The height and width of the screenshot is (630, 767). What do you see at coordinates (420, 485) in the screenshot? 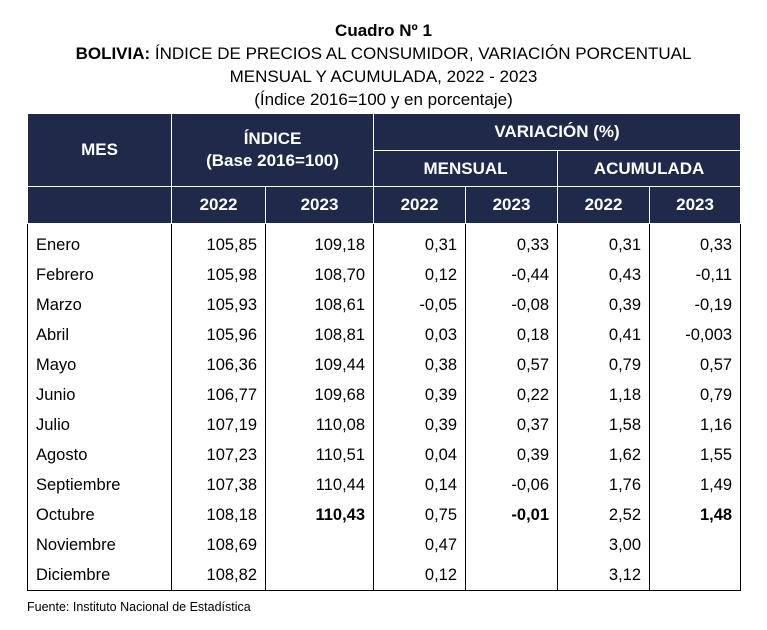
I see `cell-value: 0,14` at bounding box center [420, 485].